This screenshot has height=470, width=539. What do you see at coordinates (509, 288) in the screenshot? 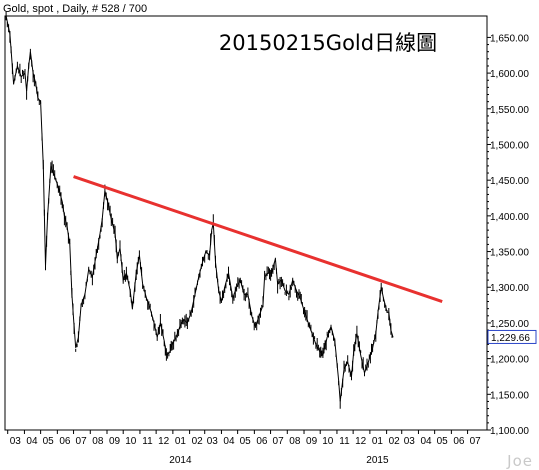
I see `y-tick-label: 1,300.00` at bounding box center [509, 288].